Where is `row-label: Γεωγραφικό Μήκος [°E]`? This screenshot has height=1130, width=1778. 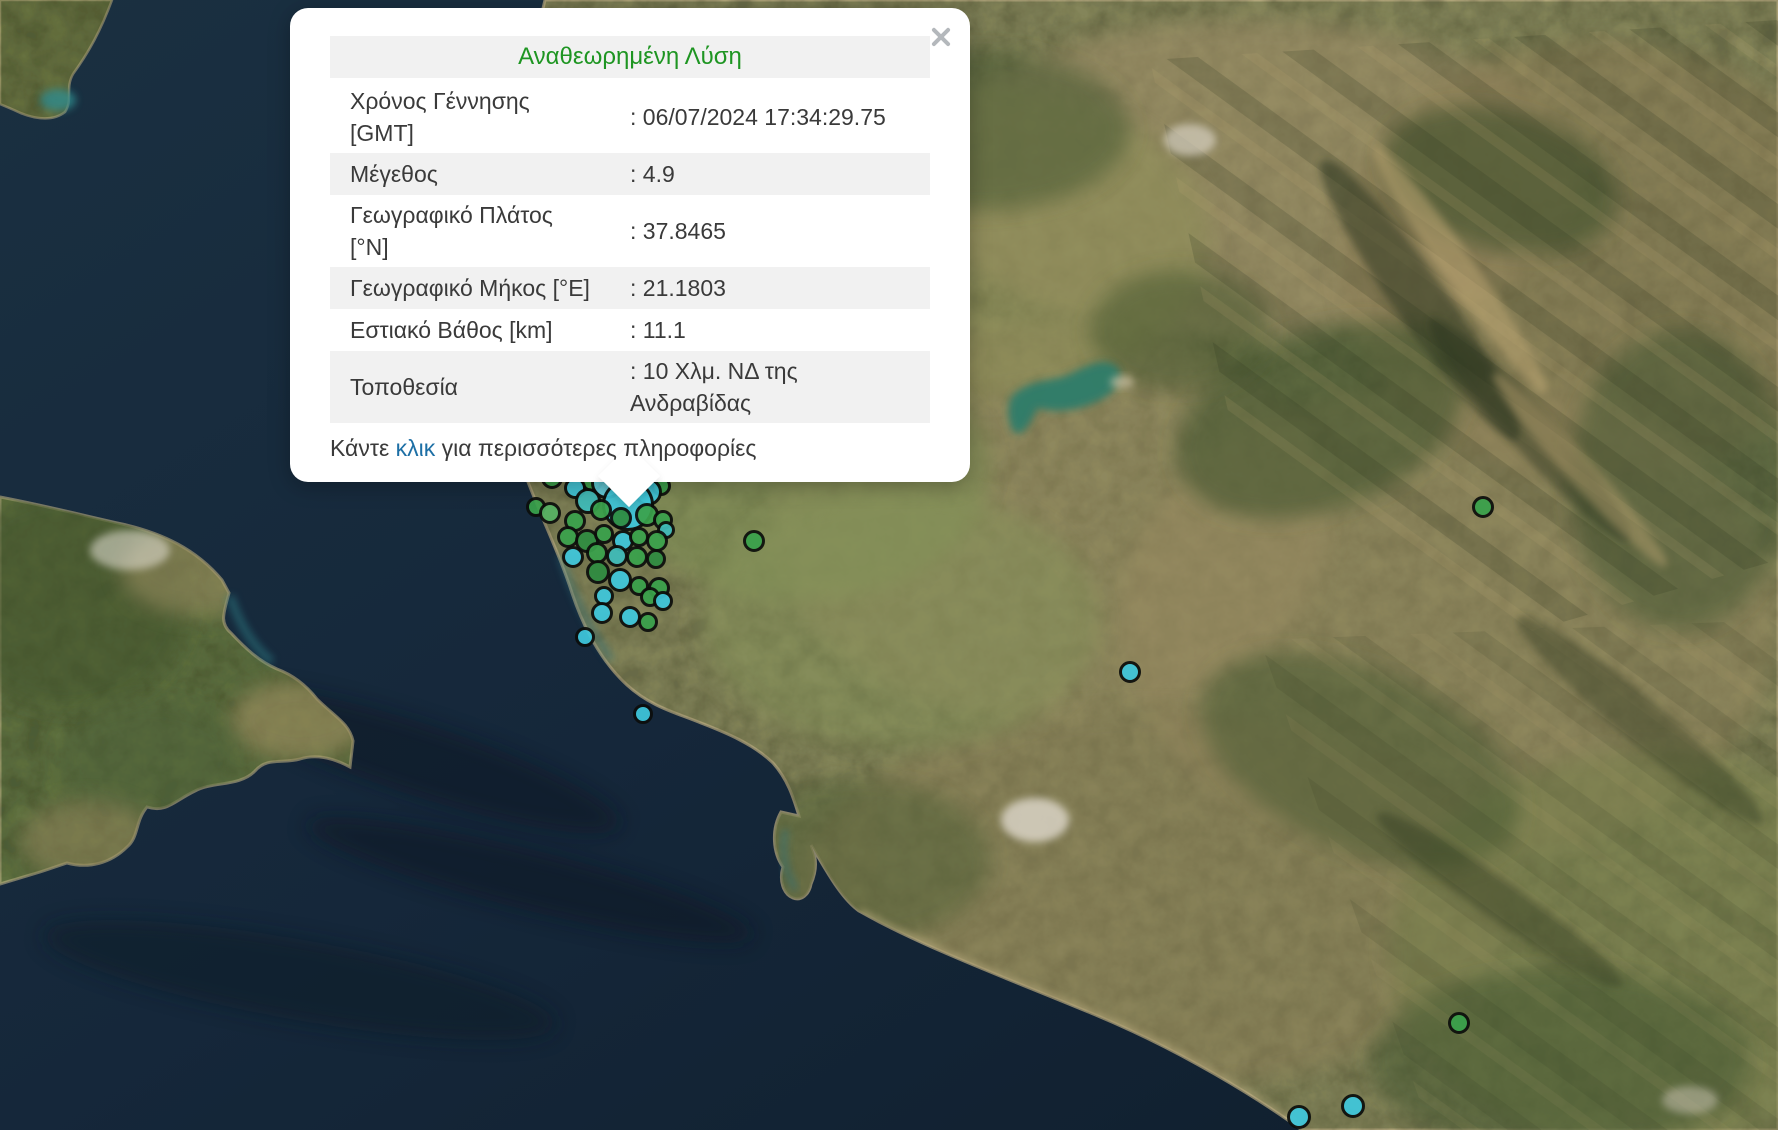 row-label: Γεωγραφικό Μήκος [°E] is located at coordinates (470, 288).